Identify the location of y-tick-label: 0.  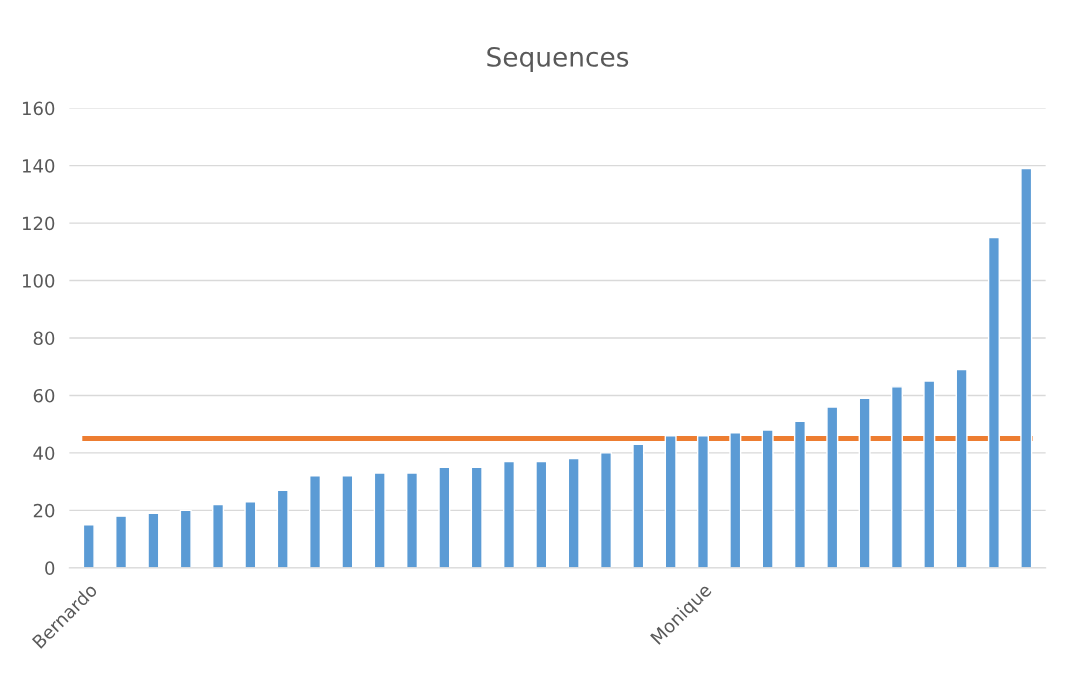
(50, 568).